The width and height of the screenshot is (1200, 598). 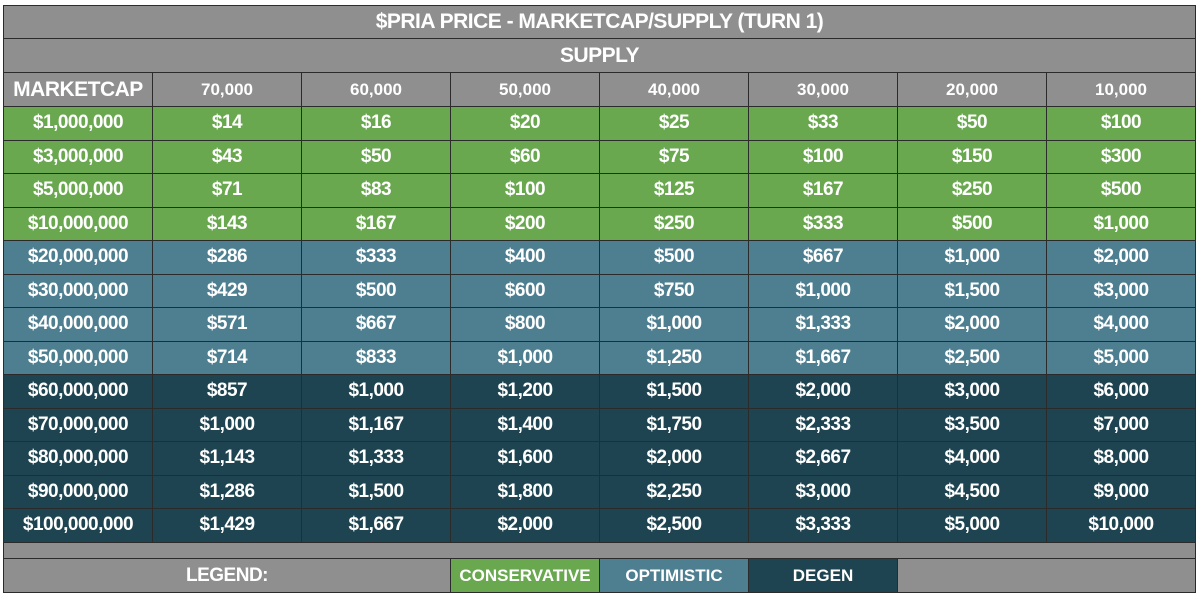 What do you see at coordinates (823, 89) in the screenshot?
I see `supply-header: 30,000` at bounding box center [823, 89].